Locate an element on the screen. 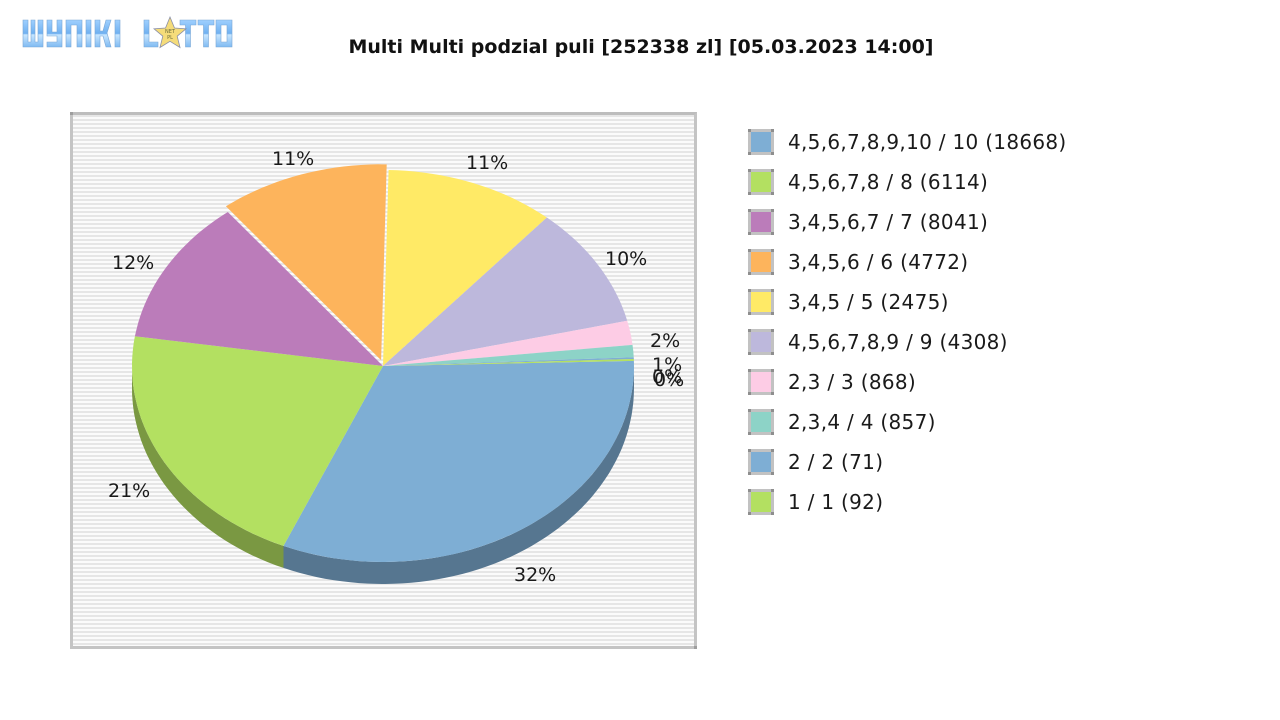 The width and height of the screenshot is (1280, 720). svg-text: PL is located at coordinates (170, 38).